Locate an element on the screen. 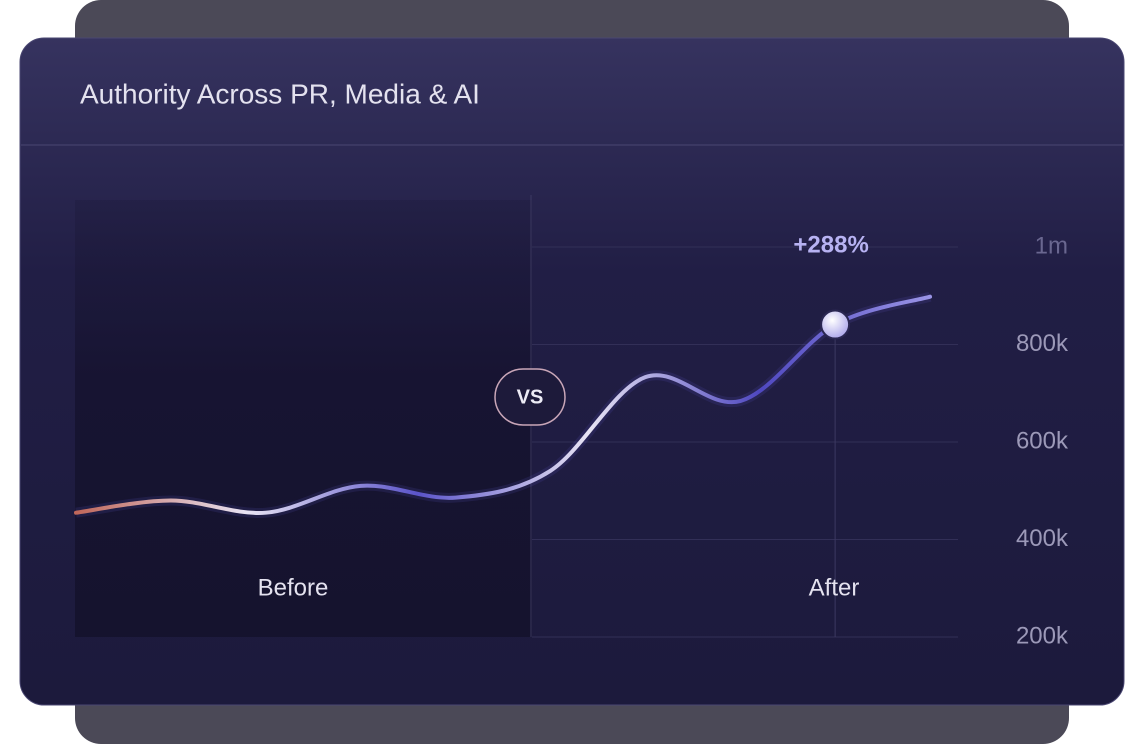 Image resolution: width=1144 pixels, height=744 pixels. annotation: +288% is located at coordinates (830, 244).